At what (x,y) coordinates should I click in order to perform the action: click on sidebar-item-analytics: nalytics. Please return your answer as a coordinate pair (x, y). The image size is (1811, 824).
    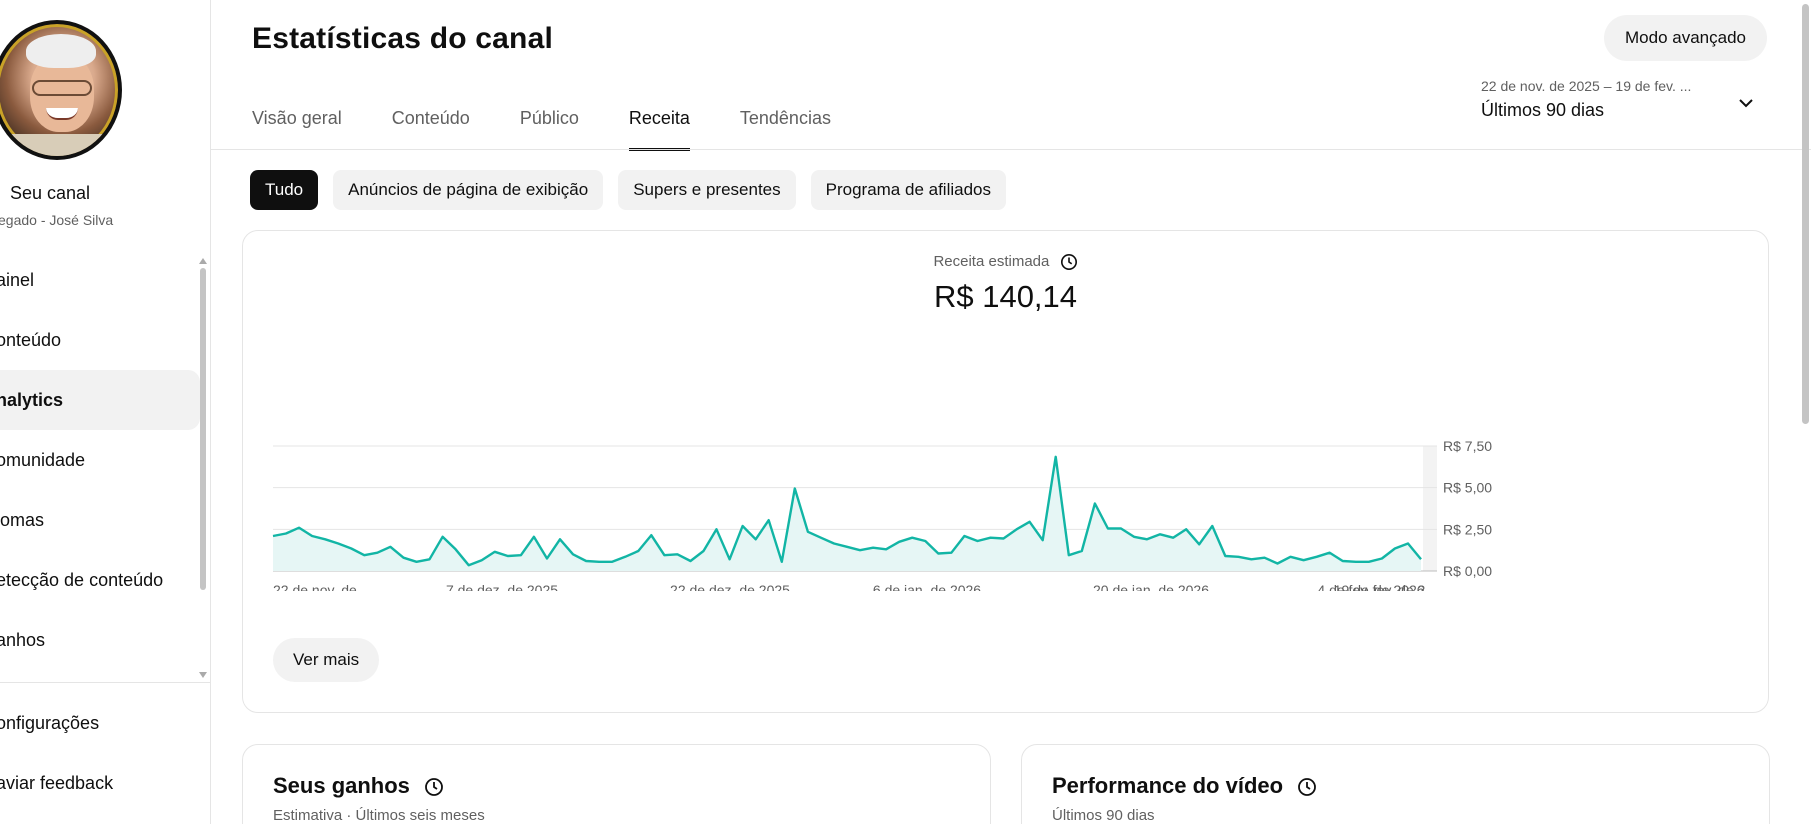
    Looking at the image, I should click on (100, 400).